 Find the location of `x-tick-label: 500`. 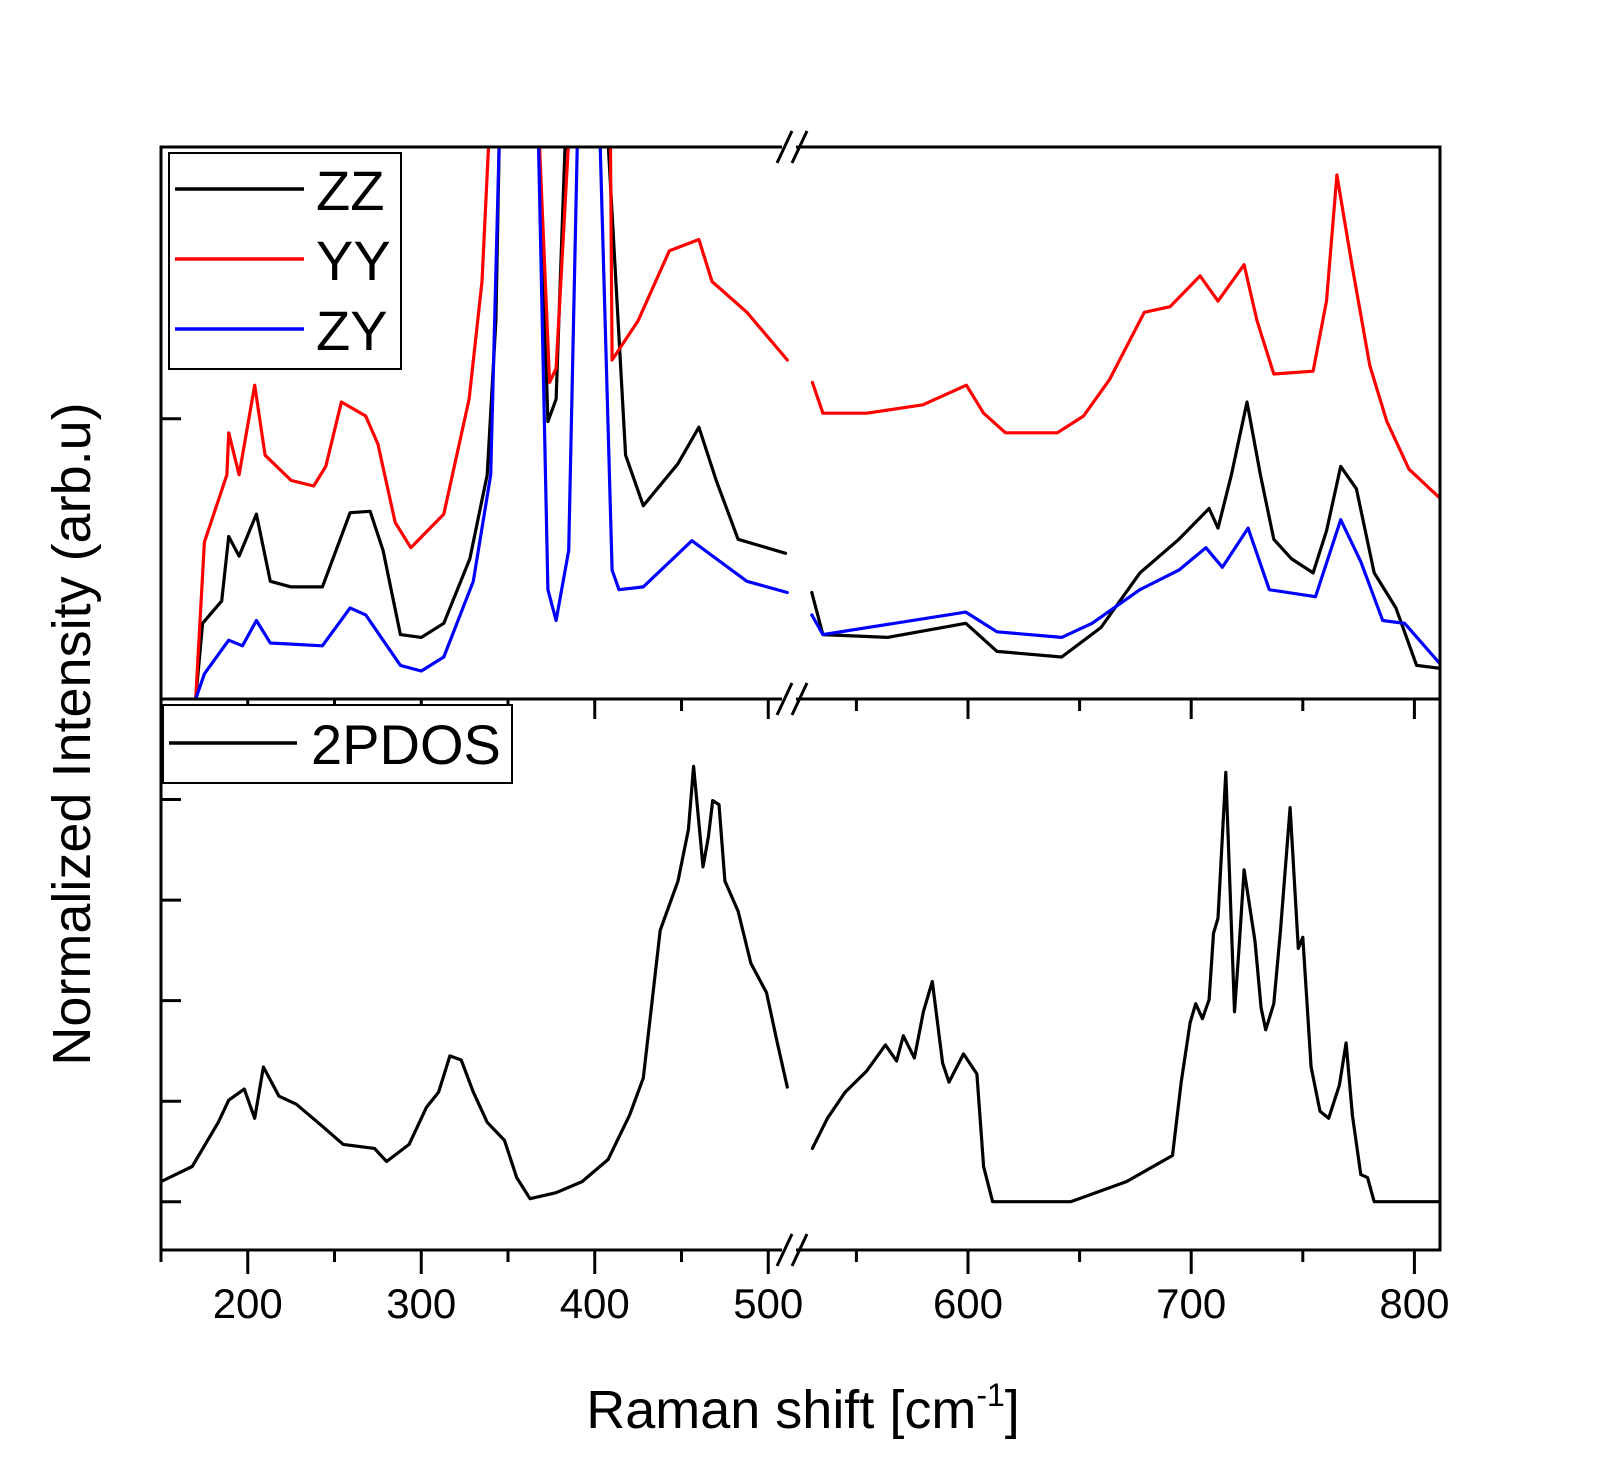

x-tick-label: 500 is located at coordinates (768, 1303).